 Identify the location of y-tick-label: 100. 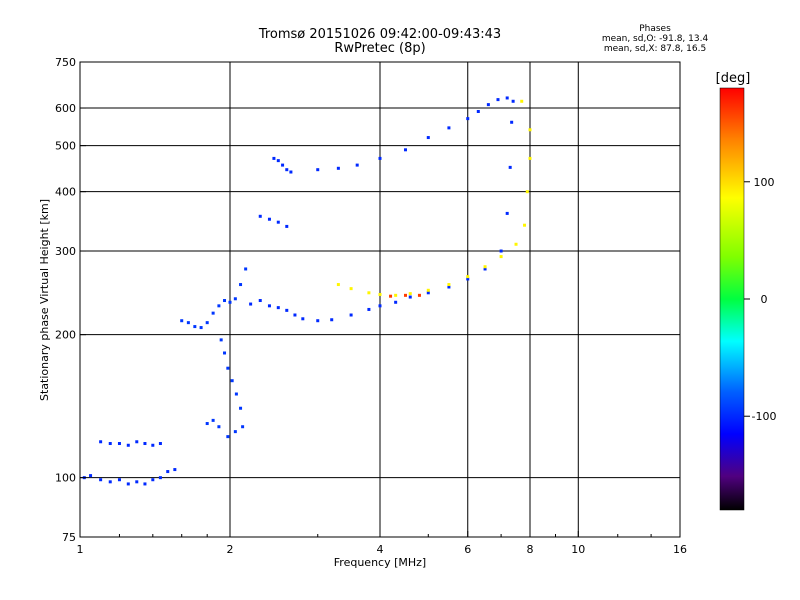
(65, 478).